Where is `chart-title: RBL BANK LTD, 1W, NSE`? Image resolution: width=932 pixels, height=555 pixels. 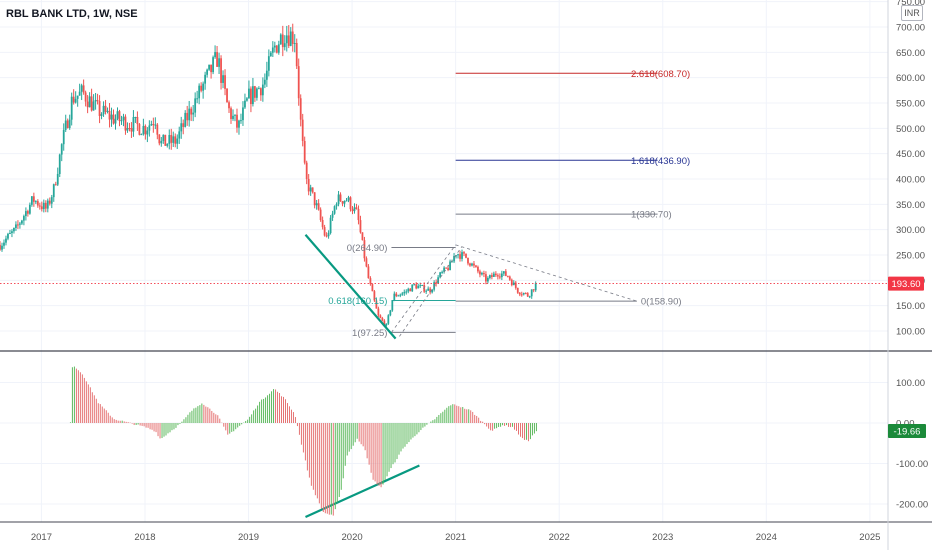 chart-title: RBL BANK LTD, 1W, NSE is located at coordinates (72, 14).